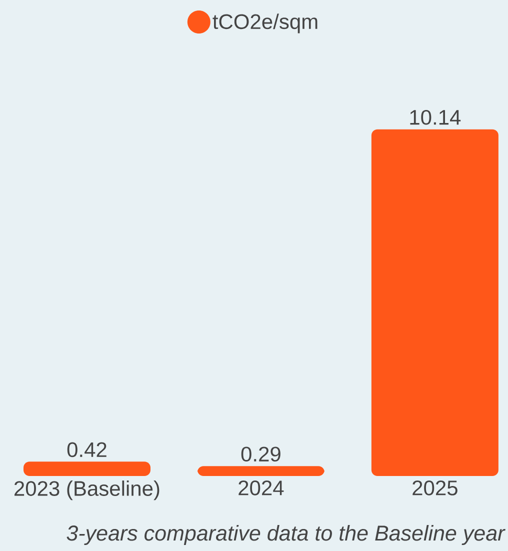 This screenshot has width=508, height=551. I want to click on legend-label: tCO2e/sqm, so click(265, 24).